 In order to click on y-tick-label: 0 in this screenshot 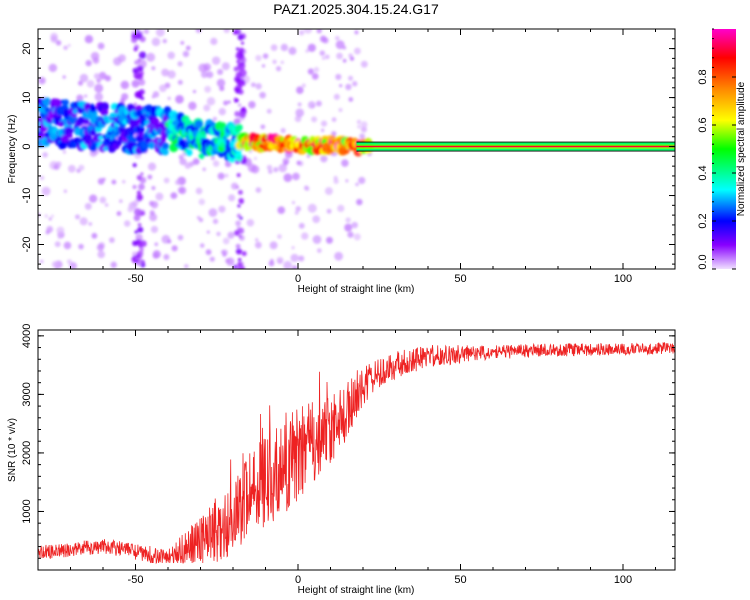, I will do `click(27, 146)`.